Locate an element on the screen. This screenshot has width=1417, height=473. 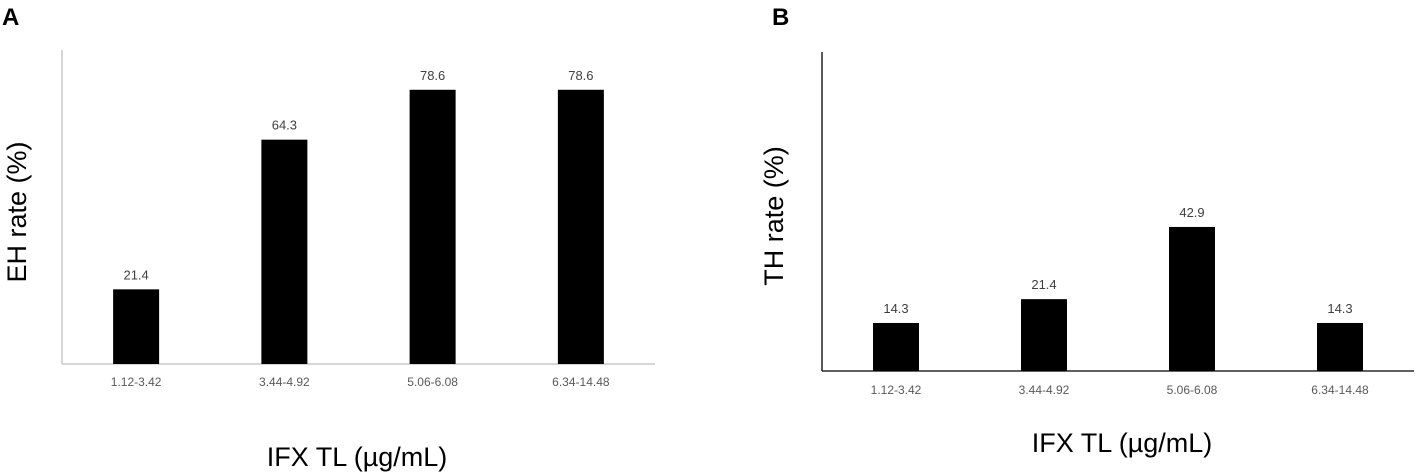
y-axis-title-a: EH rate (%) is located at coordinates (17, 211).